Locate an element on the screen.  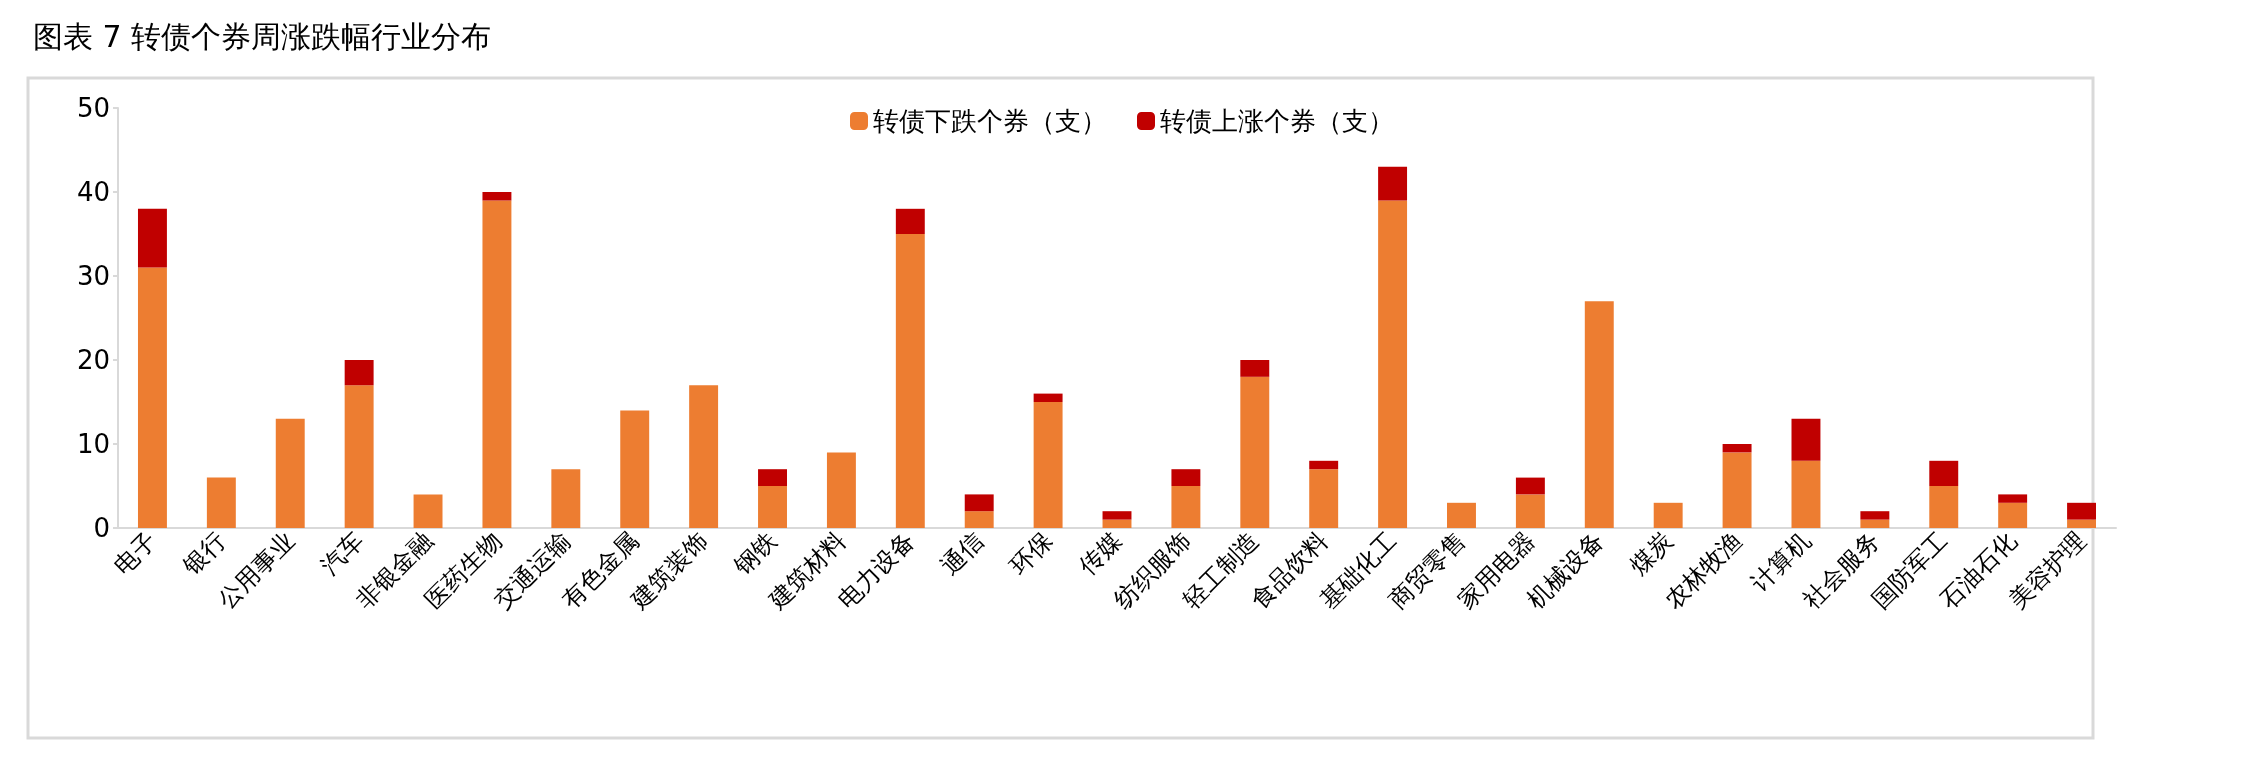
x-tick-label: 传媒 is located at coordinates (1100, 553).